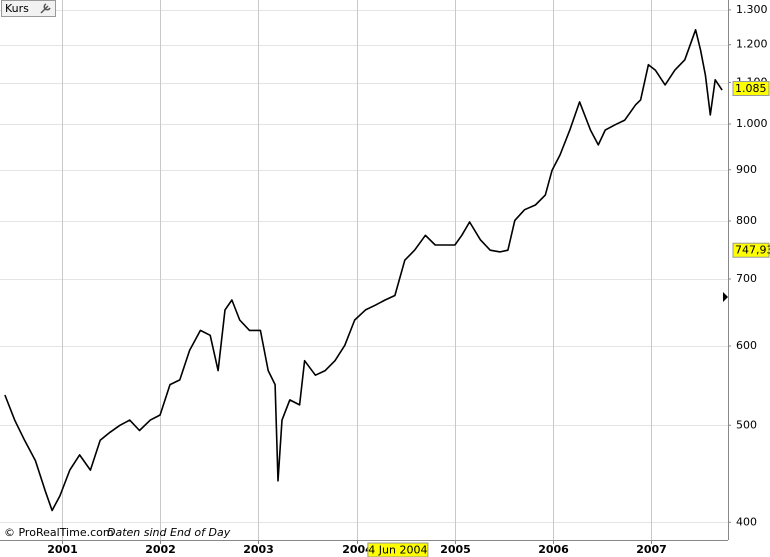 The image size is (770, 557). What do you see at coordinates (169, 532) in the screenshot?
I see `footer-note: Daten sind End of Day` at bounding box center [169, 532].